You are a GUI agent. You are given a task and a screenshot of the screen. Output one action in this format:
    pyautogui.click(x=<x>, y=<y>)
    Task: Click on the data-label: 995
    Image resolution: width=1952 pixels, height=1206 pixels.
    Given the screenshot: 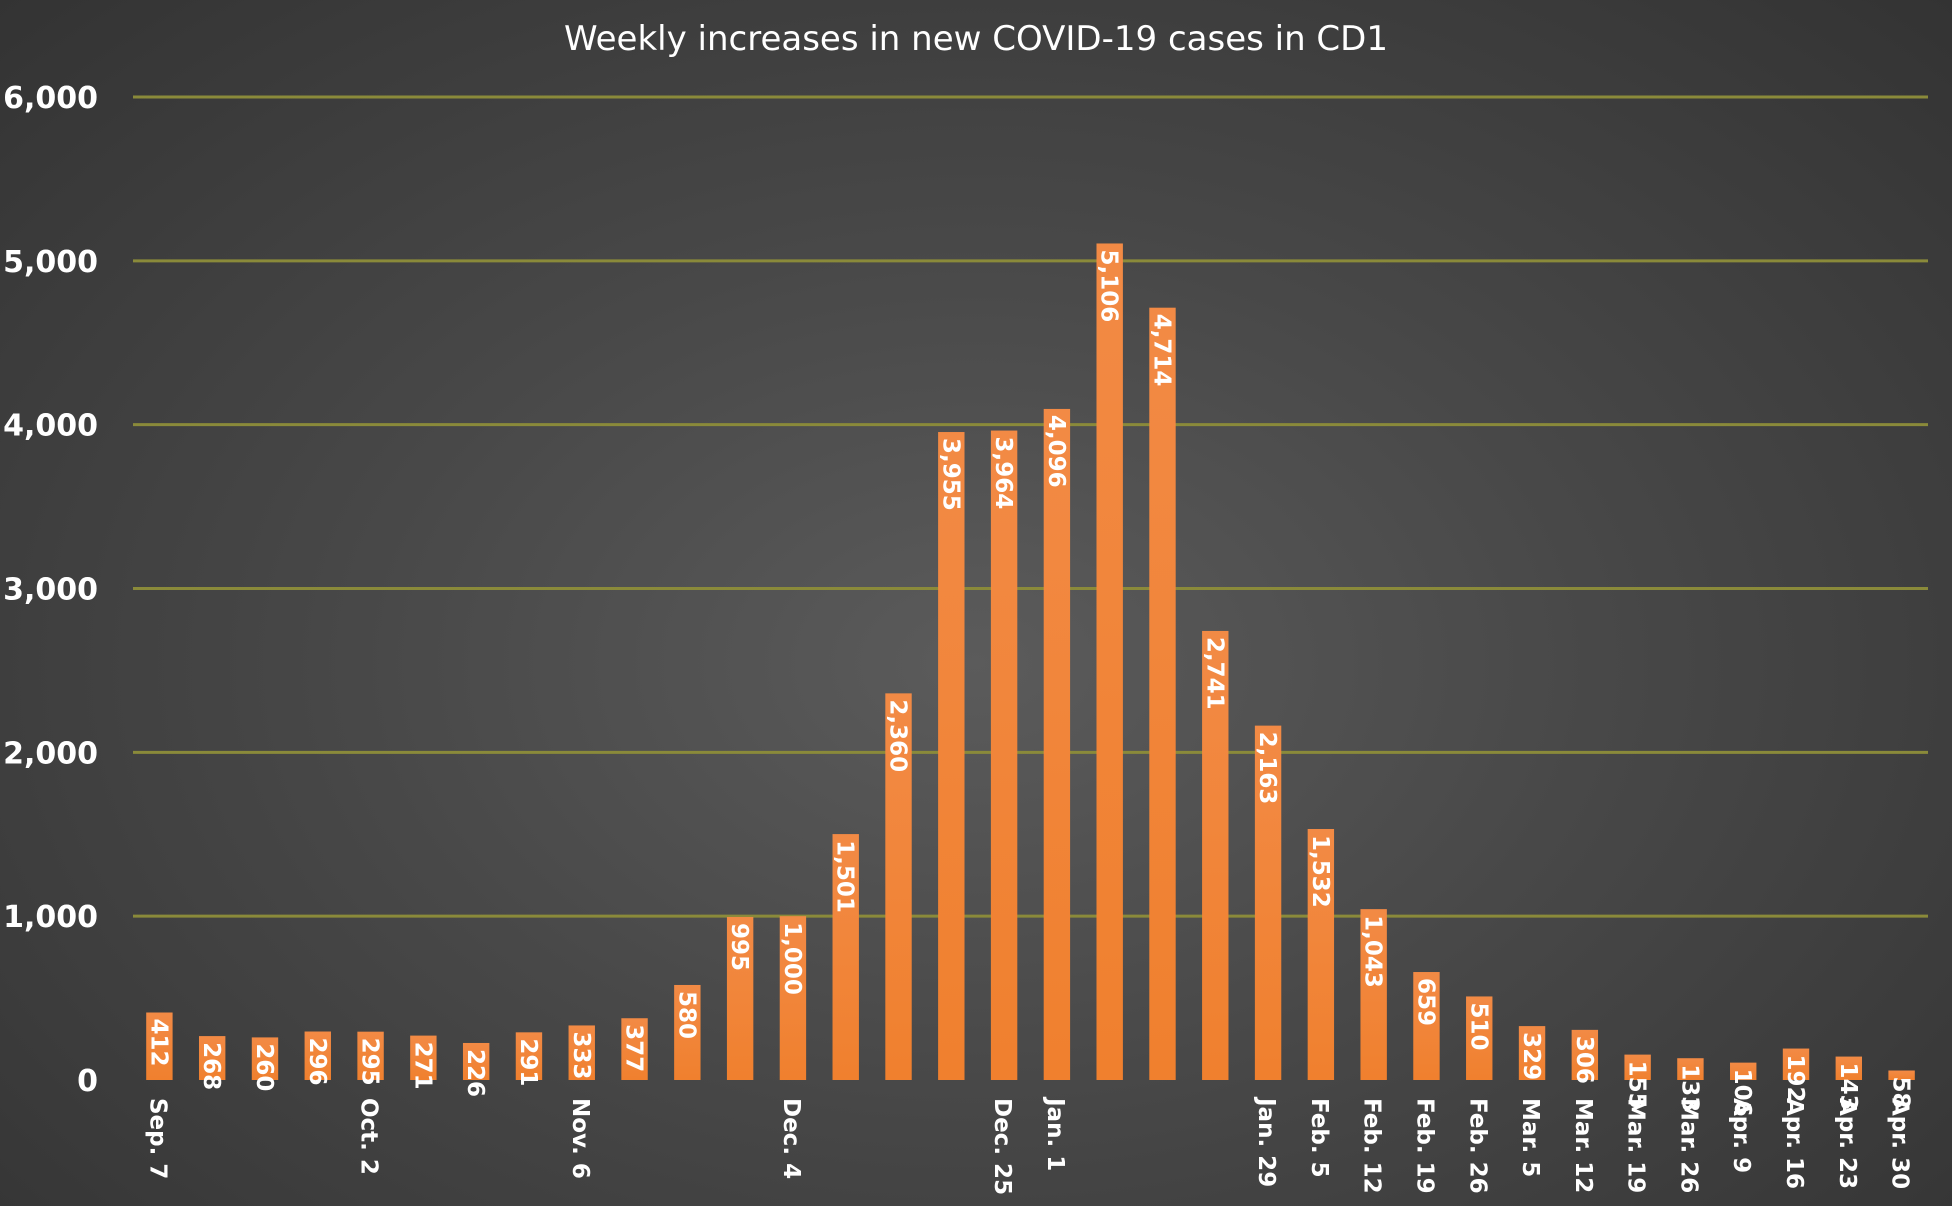 What is the action you would take?
    pyautogui.click(x=739, y=947)
    